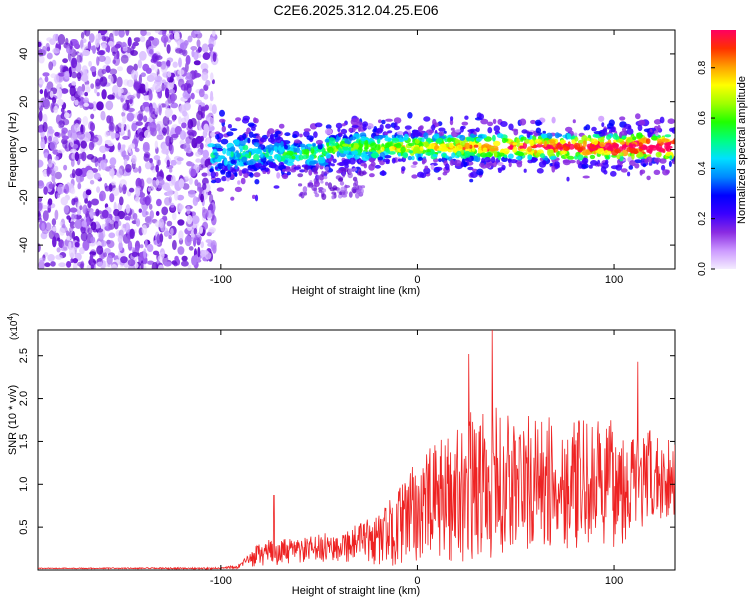 The image size is (750, 600). I want to click on colorbar-scale, so click(723, 149).